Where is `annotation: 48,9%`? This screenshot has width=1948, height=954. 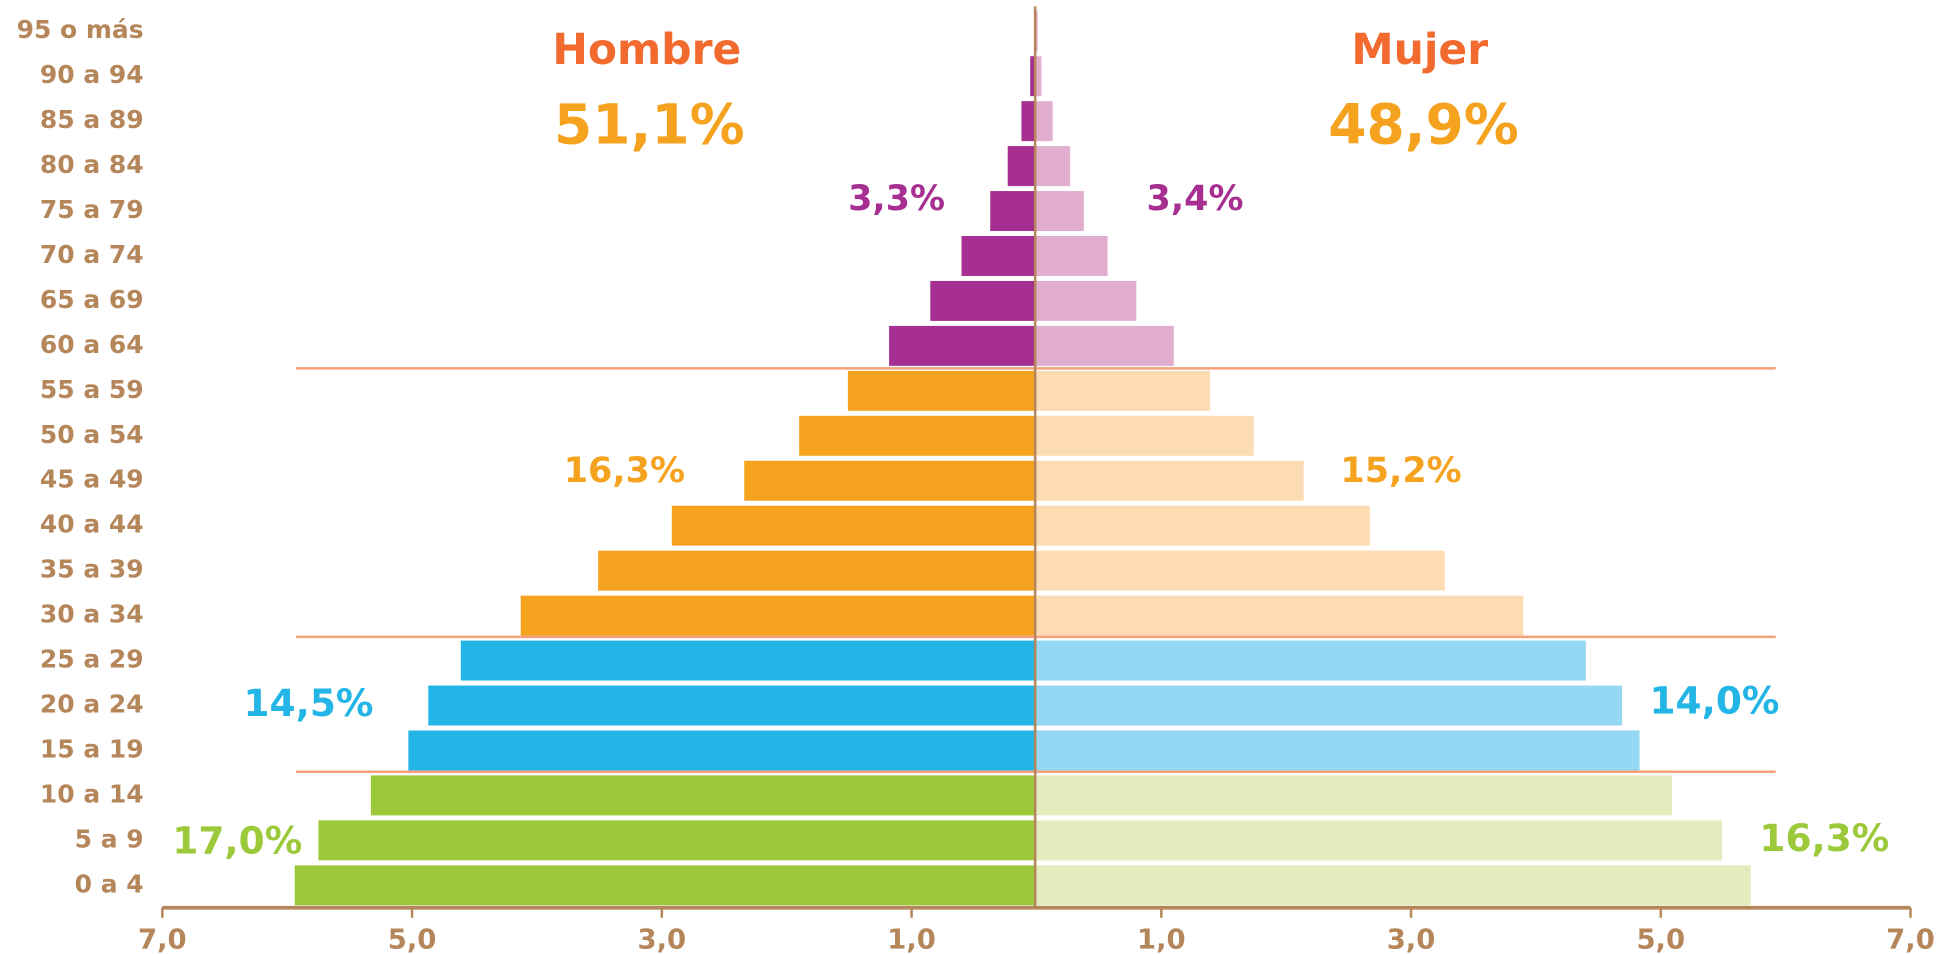
annotation: 48,9% is located at coordinates (1423, 125).